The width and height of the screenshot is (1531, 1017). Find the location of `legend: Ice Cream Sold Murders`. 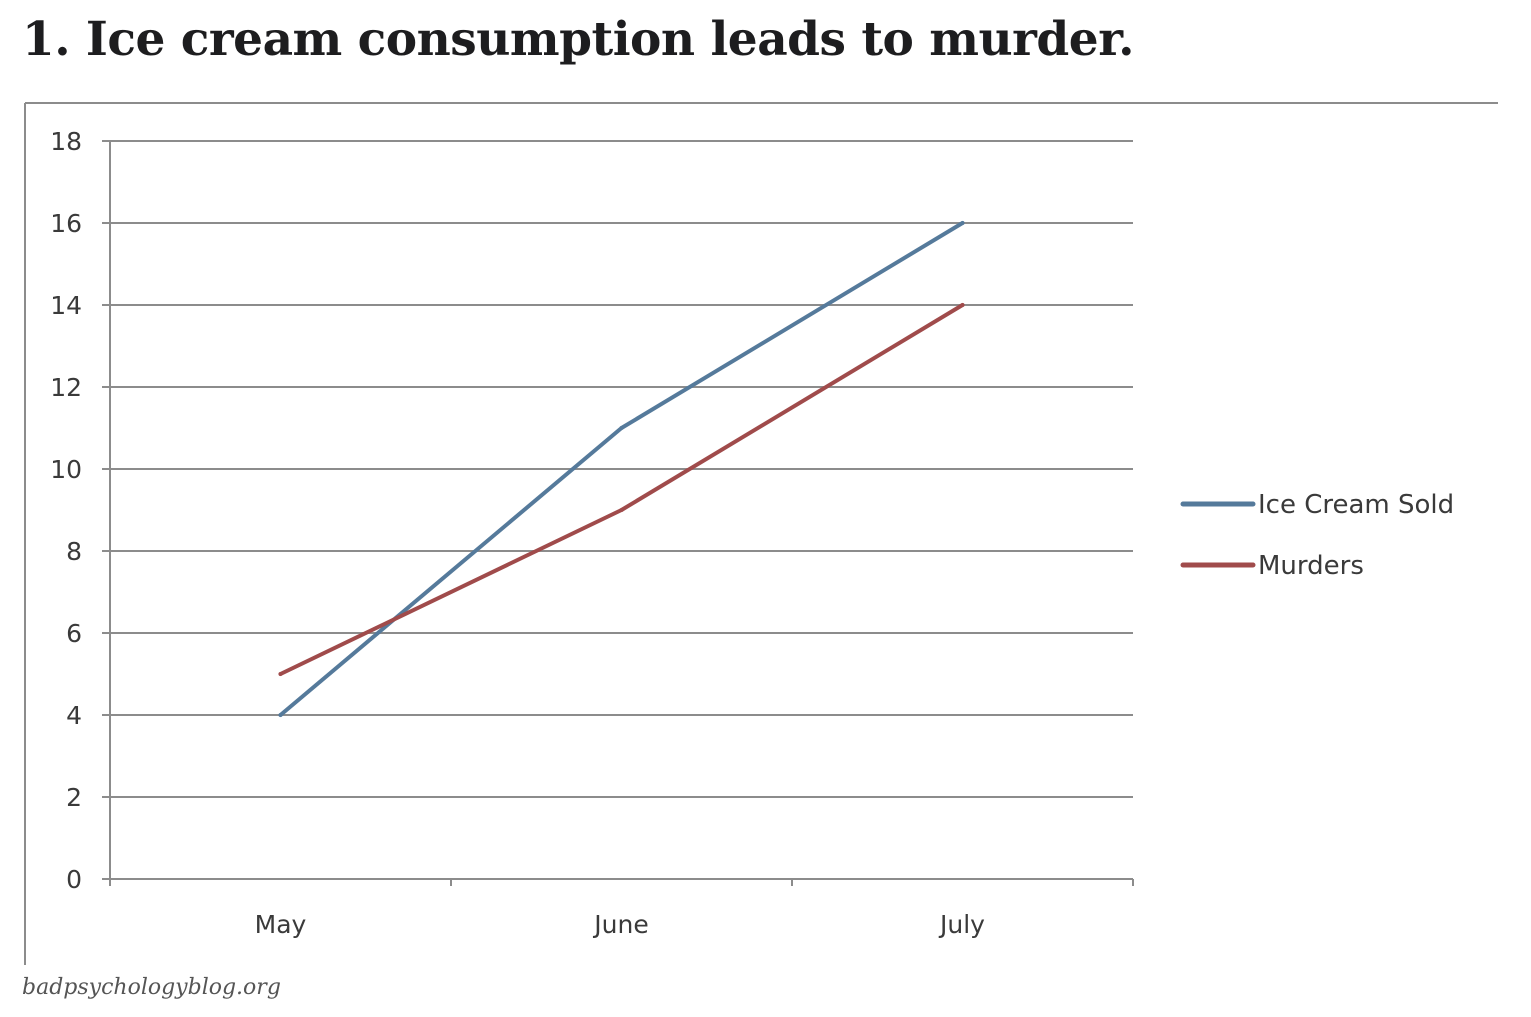

legend: Ice Cream Sold Murders is located at coordinates (1317, 535).